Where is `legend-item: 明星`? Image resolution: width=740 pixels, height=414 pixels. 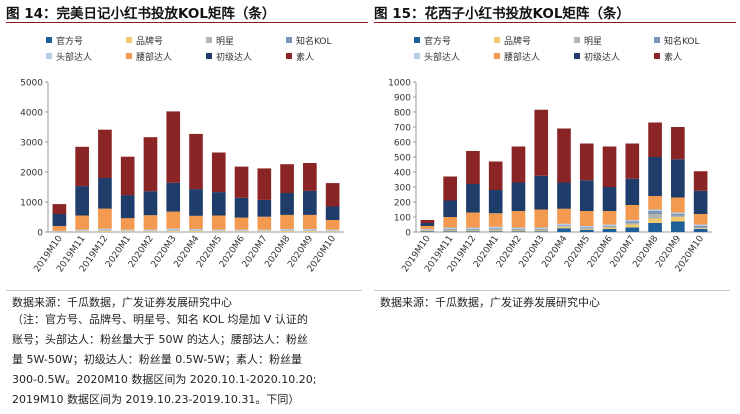
legend-item: 明星 is located at coordinates (220, 40).